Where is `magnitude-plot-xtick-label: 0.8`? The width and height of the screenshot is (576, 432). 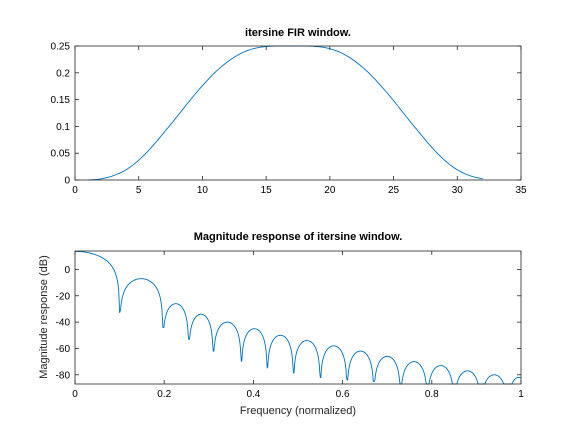 magnitude-plot-xtick-label: 0.8 is located at coordinates (432, 394).